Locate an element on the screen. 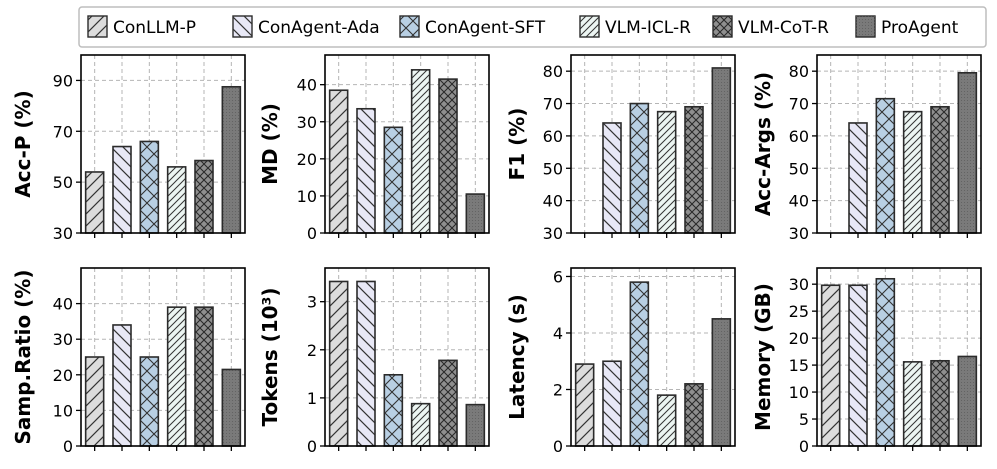  legend-item-vlm-cot-r: VLM-CoT-R is located at coordinates (770, 26).